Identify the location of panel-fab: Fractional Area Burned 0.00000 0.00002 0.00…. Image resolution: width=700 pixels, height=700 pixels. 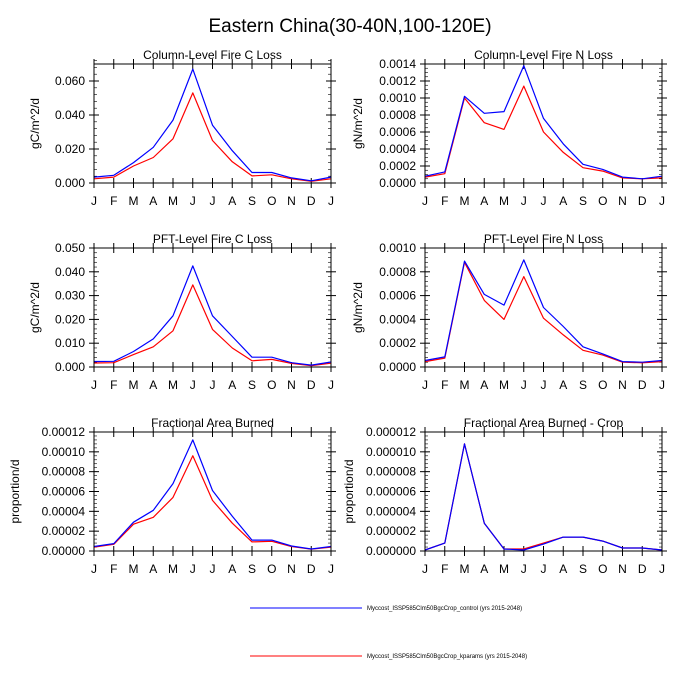
(172, 496).